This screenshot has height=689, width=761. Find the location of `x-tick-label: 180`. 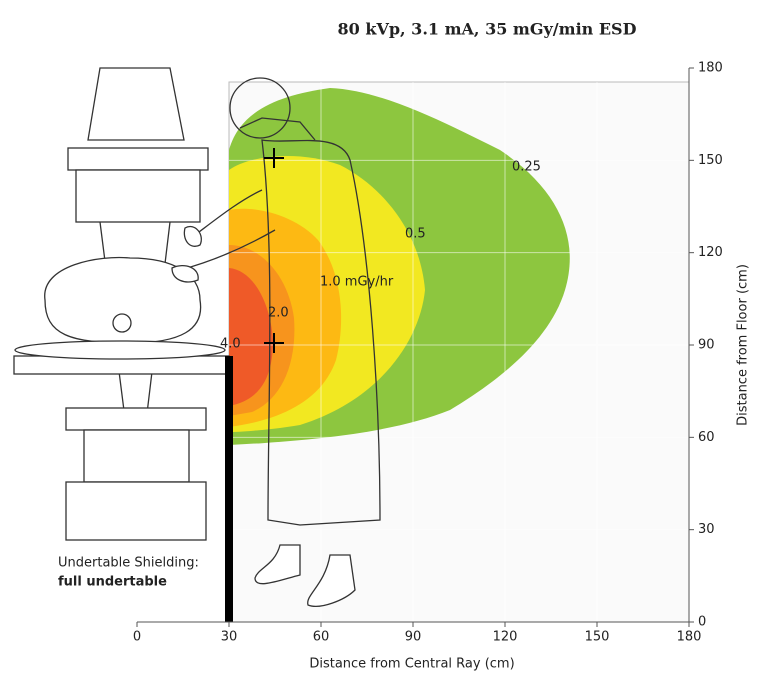

x-tick-label: 180 is located at coordinates (689, 637).